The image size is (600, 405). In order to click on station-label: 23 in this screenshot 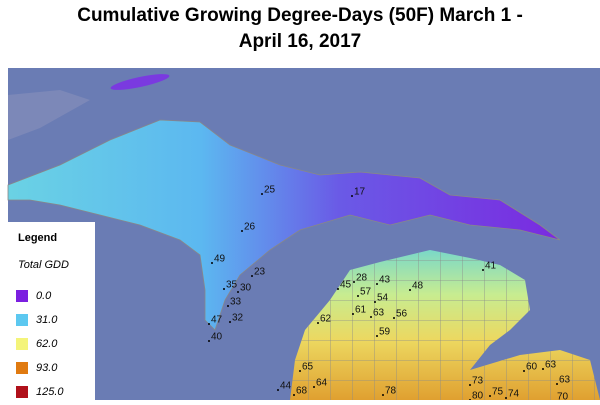, I will do `click(260, 272)`.